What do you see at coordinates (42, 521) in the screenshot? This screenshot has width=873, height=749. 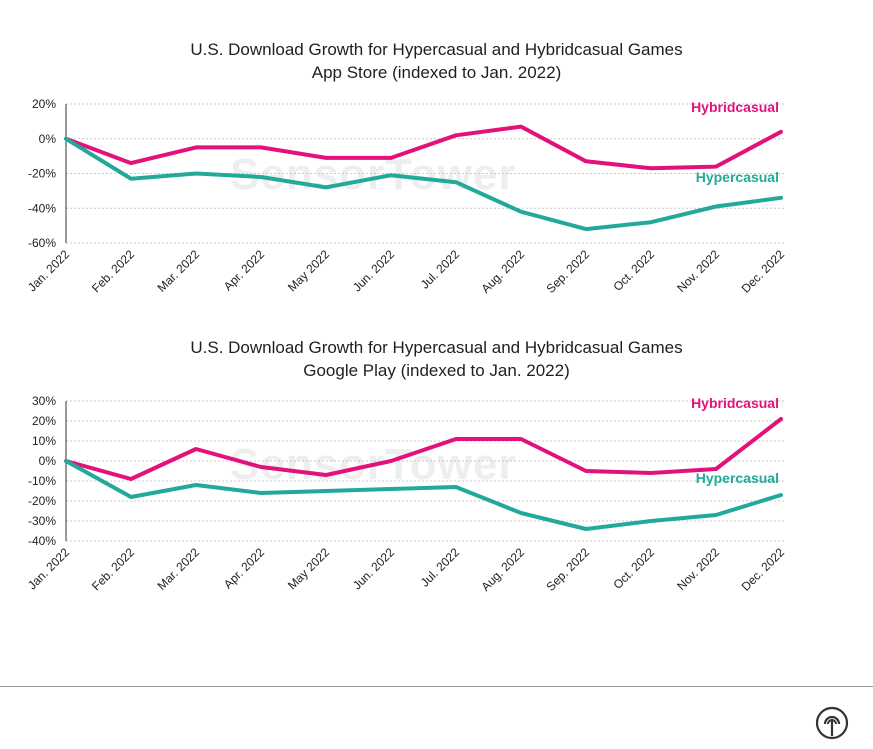 I see `y-tick-label: -30%` at bounding box center [42, 521].